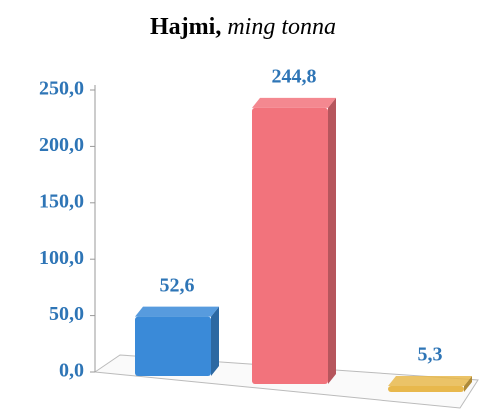  What do you see at coordinates (71, 371) in the screenshot?
I see `y-tick-label: 0,0` at bounding box center [71, 371].